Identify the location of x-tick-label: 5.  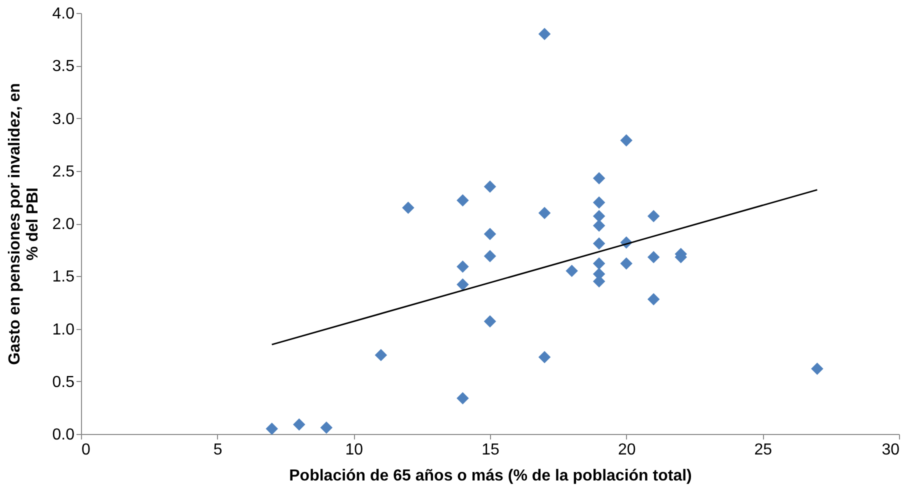
(217, 450).